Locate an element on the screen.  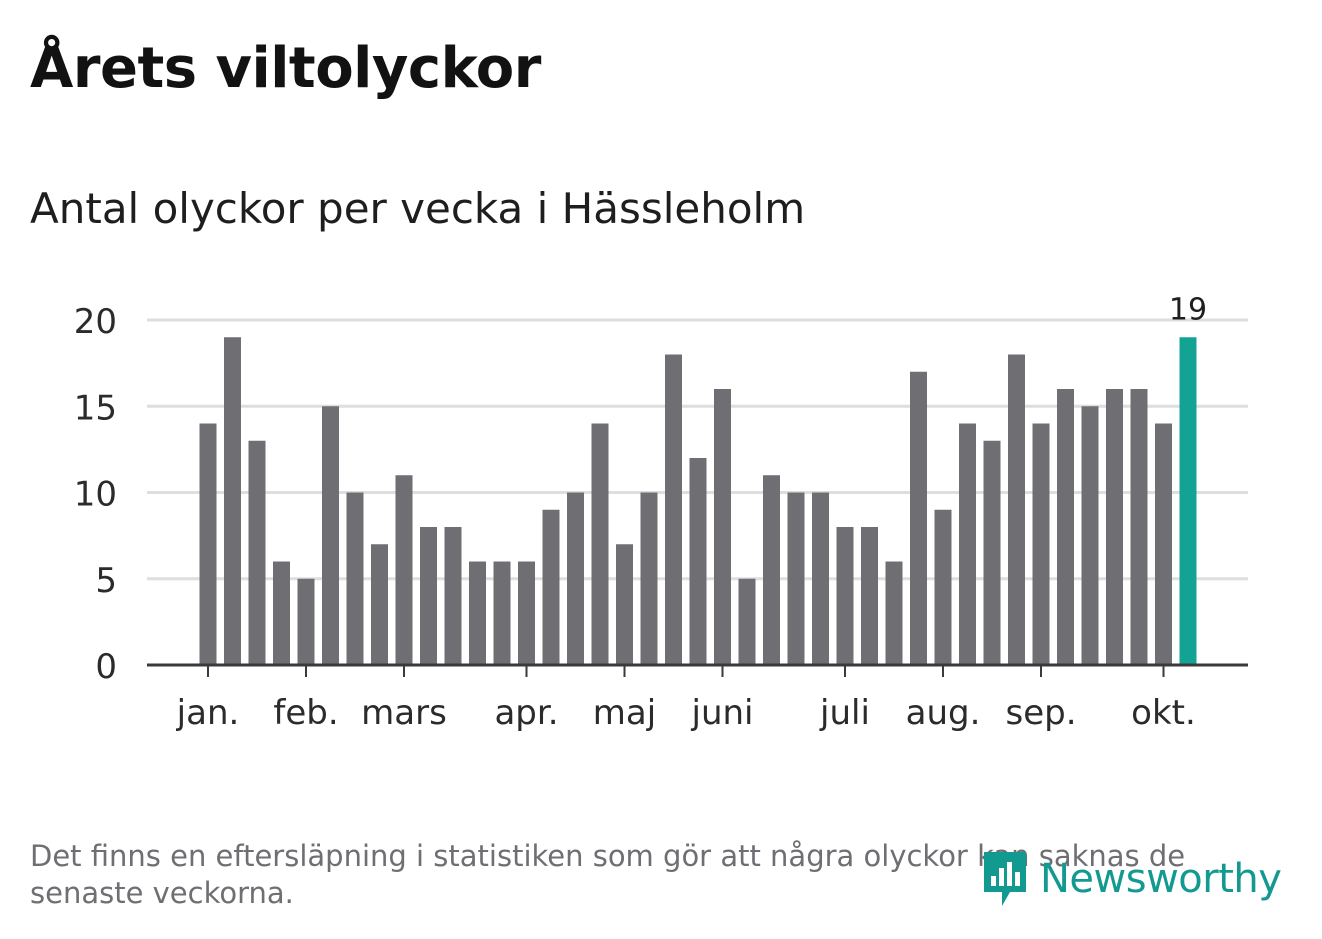
y-tick-label: 10 is located at coordinates (95, 495).